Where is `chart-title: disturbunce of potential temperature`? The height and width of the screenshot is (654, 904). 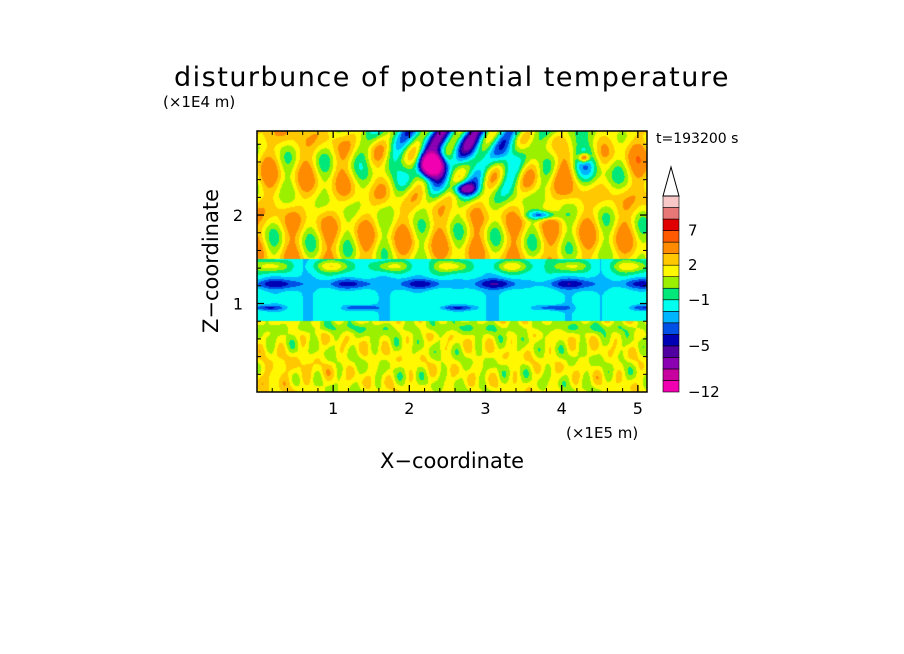 chart-title: disturbunce of potential temperature is located at coordinates (452, 77).